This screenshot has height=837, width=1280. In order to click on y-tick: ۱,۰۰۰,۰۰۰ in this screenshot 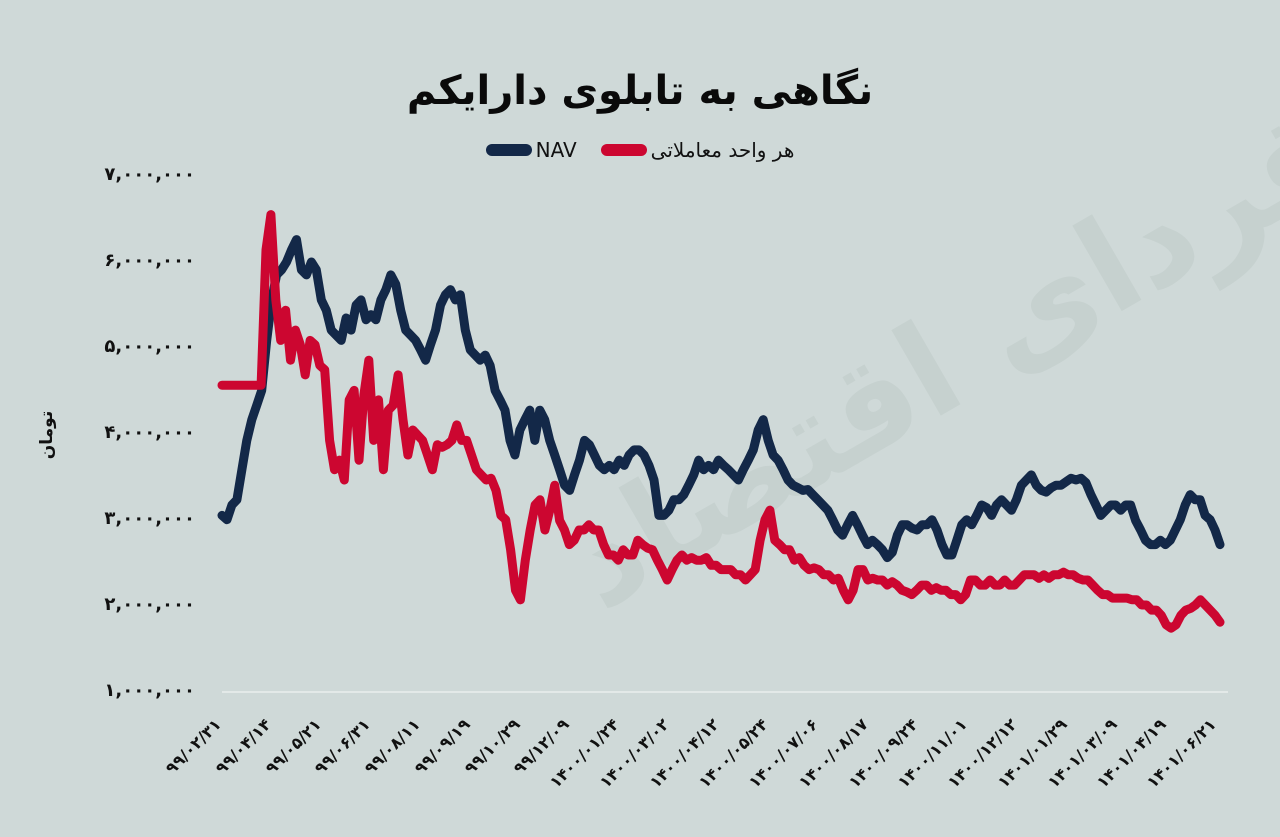, I will do `click(149, 690)`.